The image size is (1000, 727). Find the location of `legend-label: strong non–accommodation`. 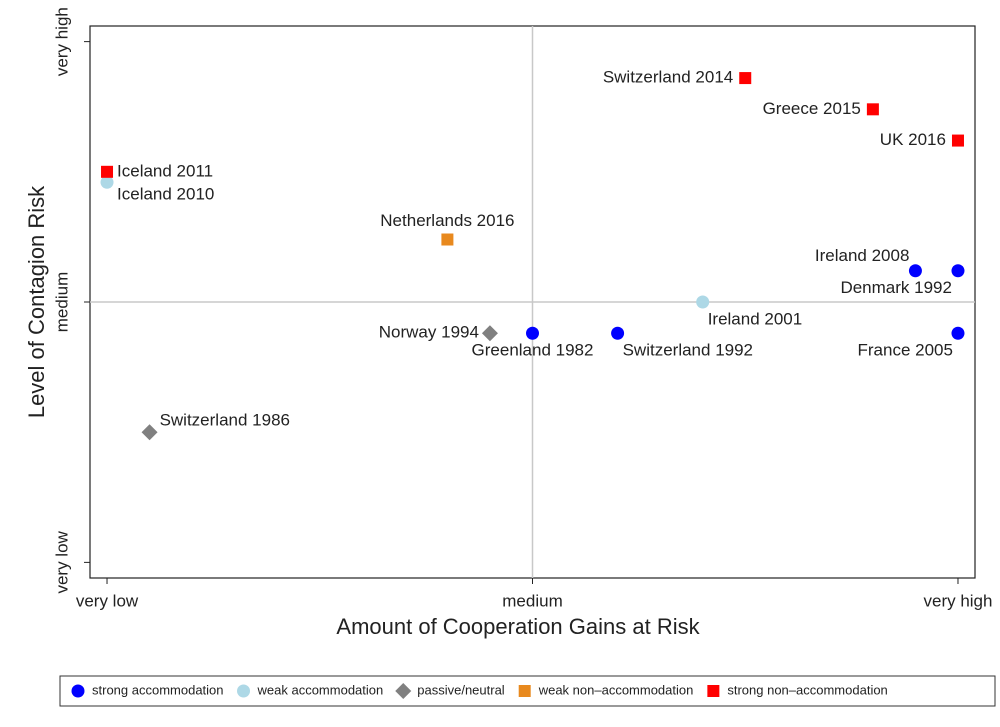

legend-label: strong non–accommodation is located at coordinates (807, 689).